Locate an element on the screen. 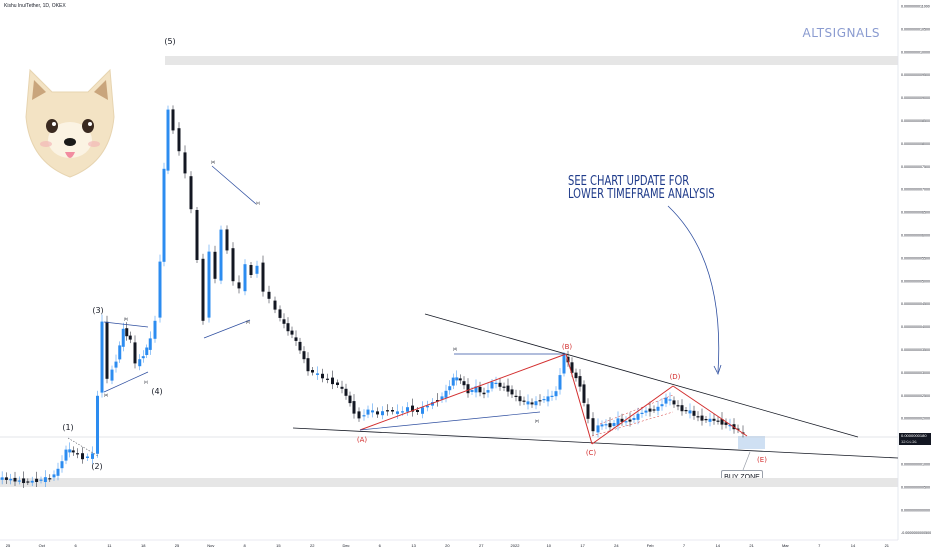 The width and height of the screenshot is (932, 550). wave-label: (B) is located at coordinates (567, 347).